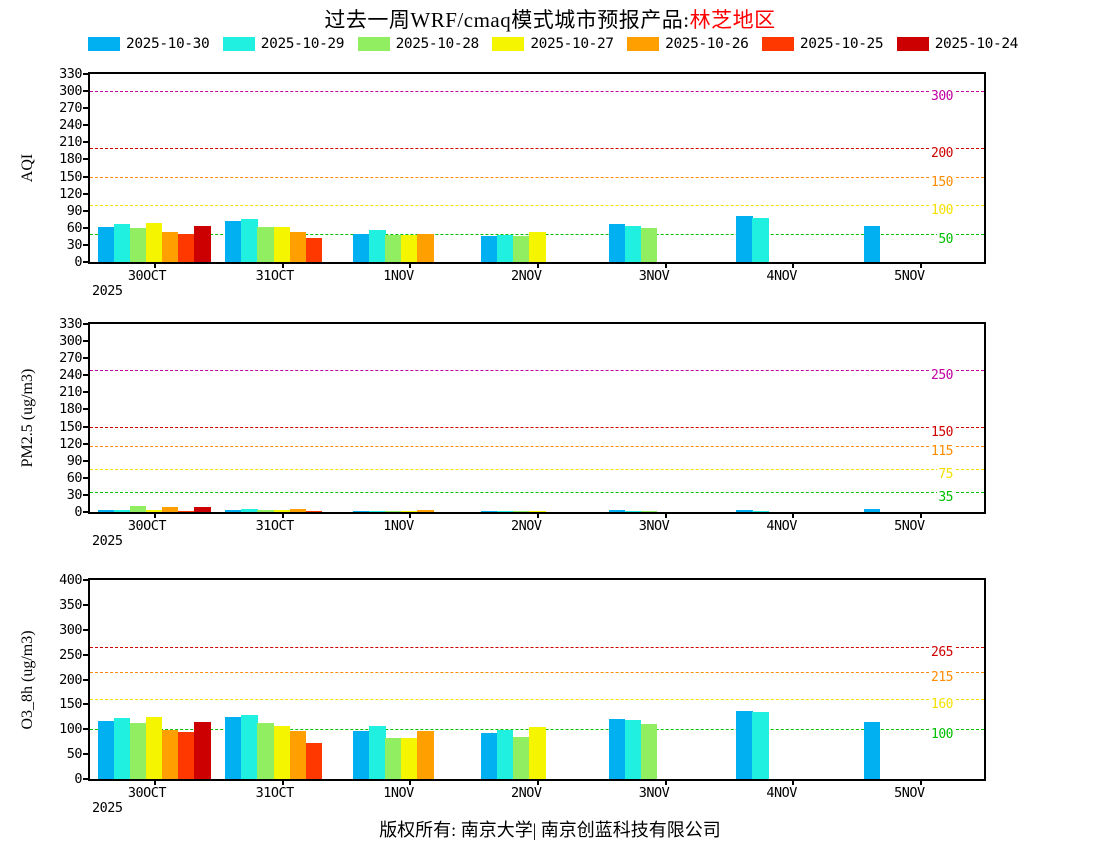 This screenshot has width=1100, height=850. What do you see at coordinates (909, 526) in the screenshot?
I see `x-tick-label: 5NOV` at bounding box center [909, 526].